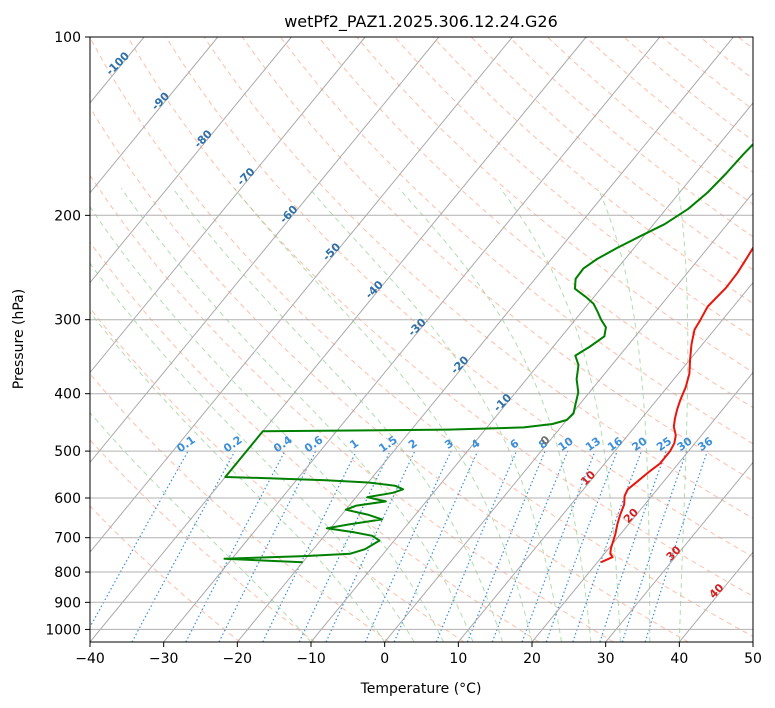 The height and width of the screenshot is (708, 775). I want to click on y-axis: 100 200 300 400 500 600 700 800 900 1000, so click(67, 334).